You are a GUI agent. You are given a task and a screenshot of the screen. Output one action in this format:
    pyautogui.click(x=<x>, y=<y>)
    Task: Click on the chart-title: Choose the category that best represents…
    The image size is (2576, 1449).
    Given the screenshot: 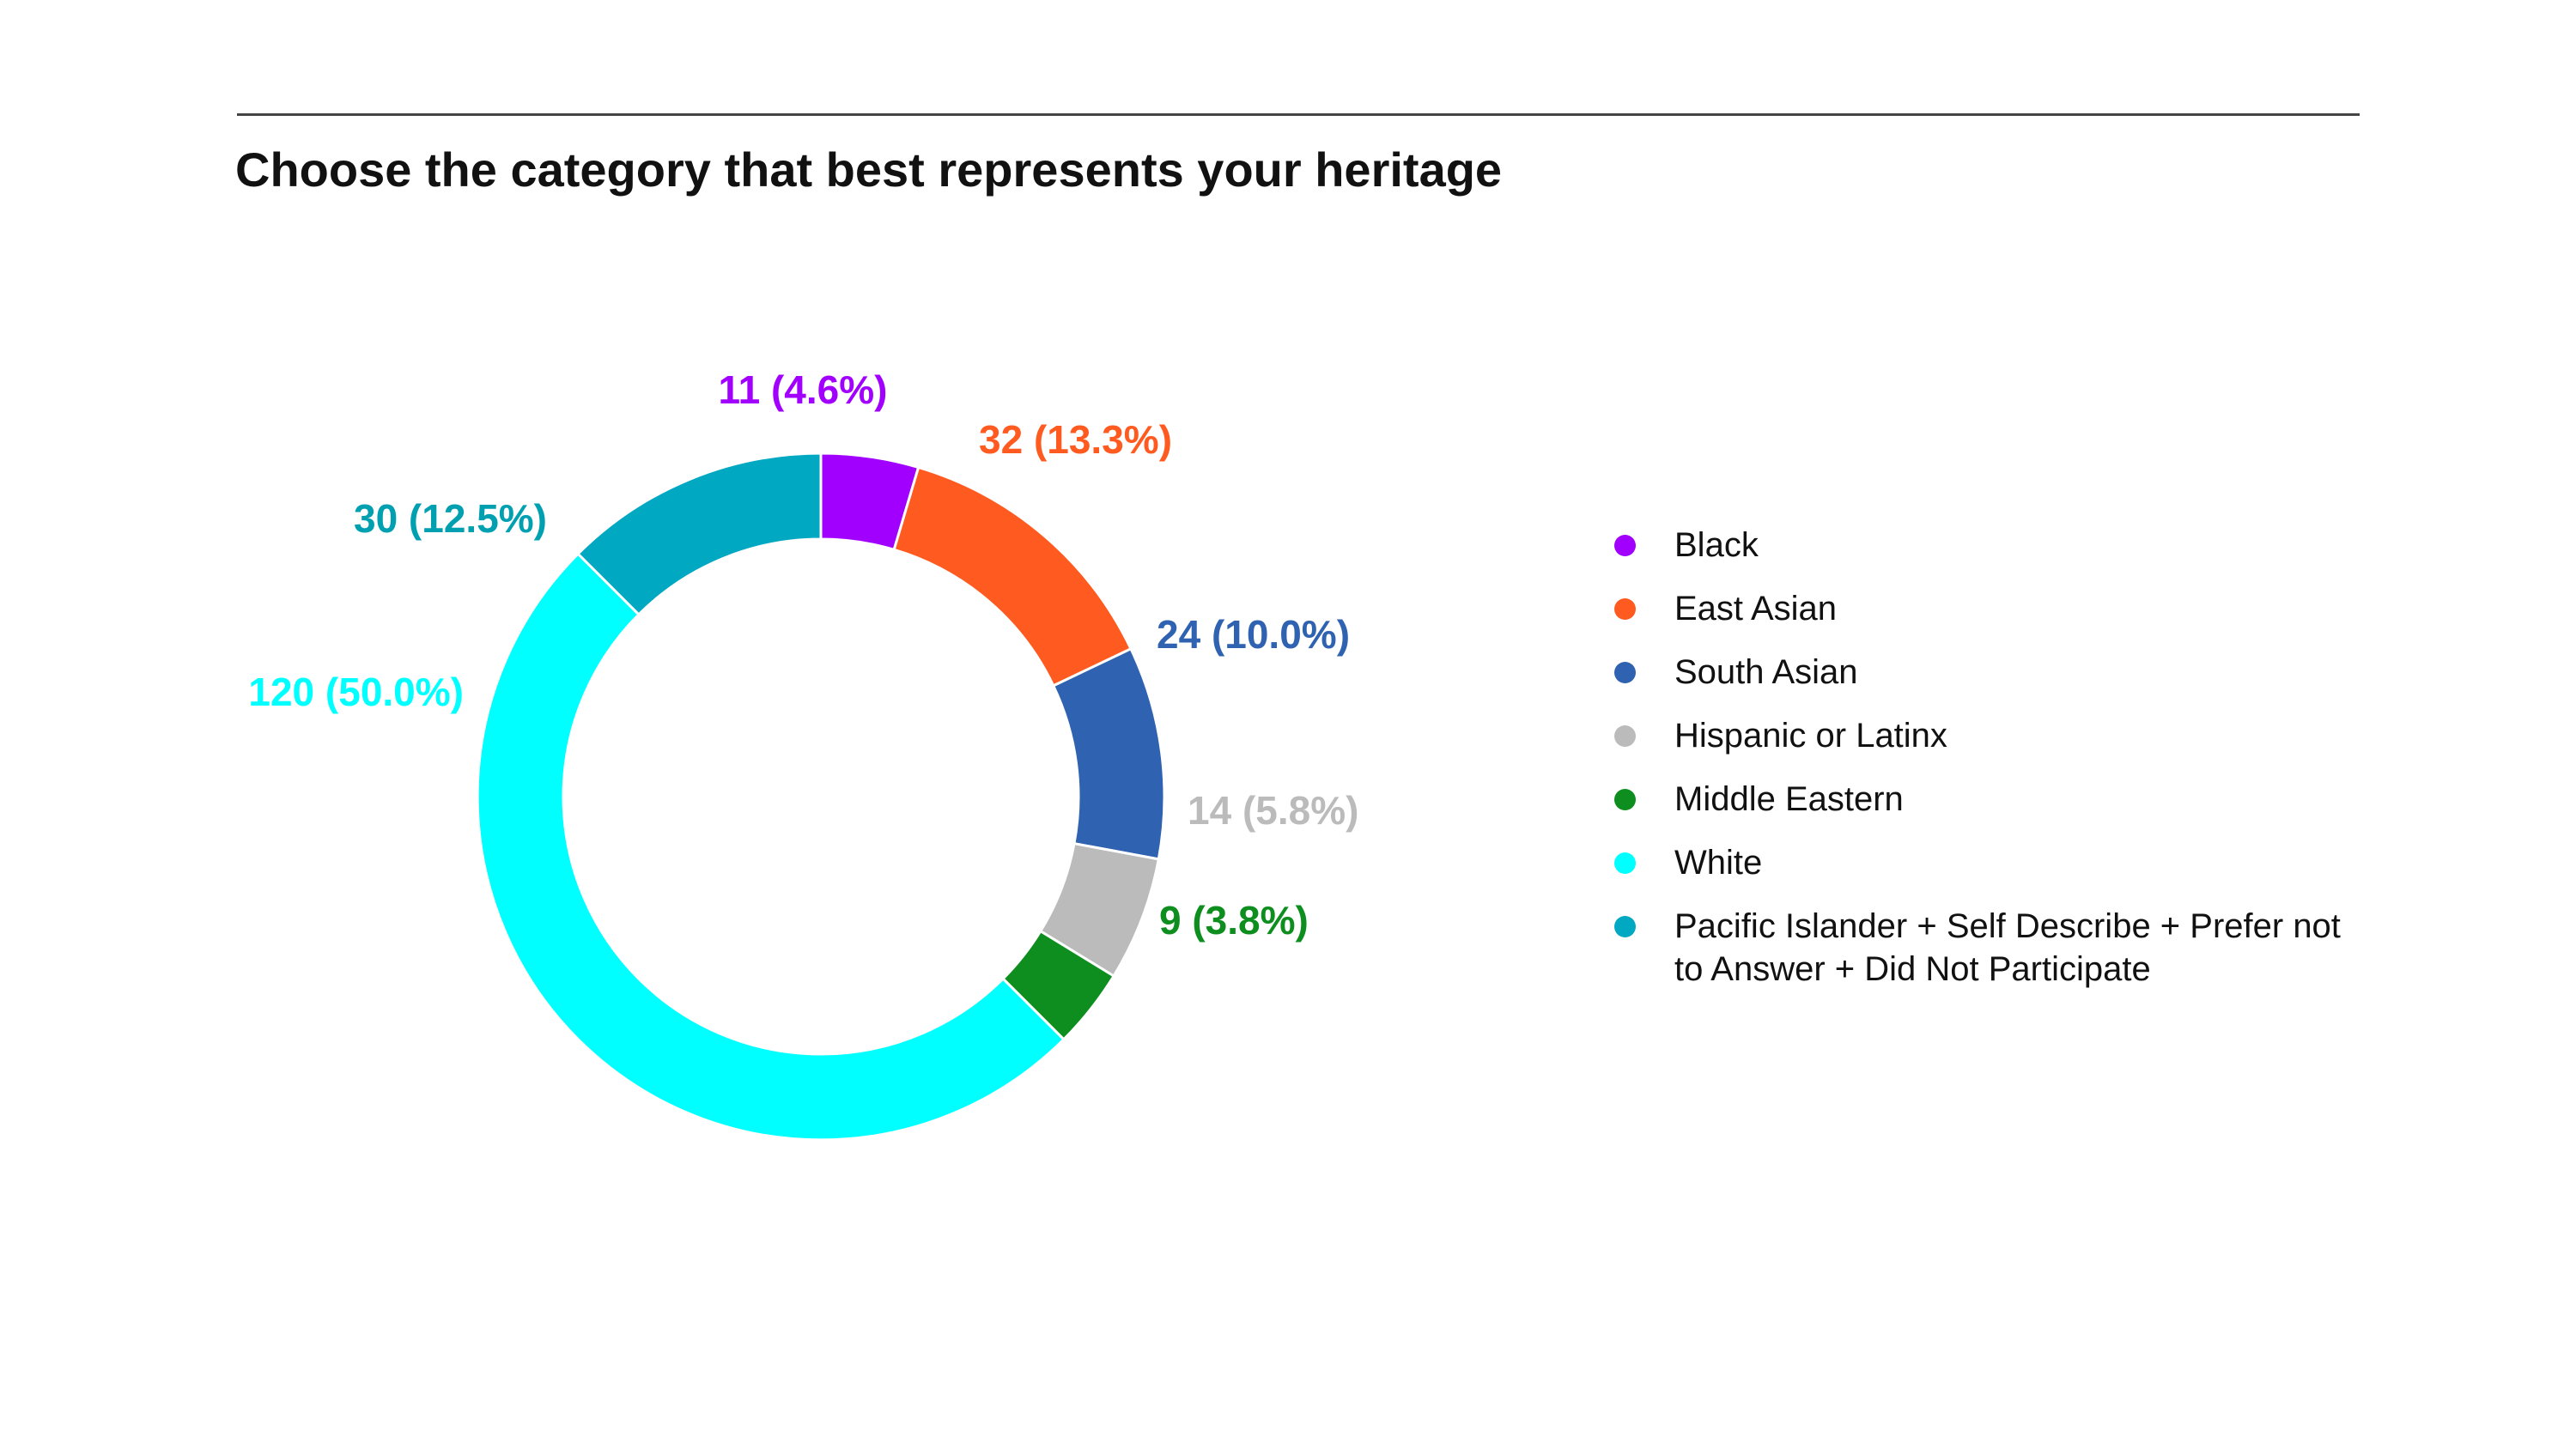 What is the action you would take?
    pyautogui.click(x=869, y=169)
    